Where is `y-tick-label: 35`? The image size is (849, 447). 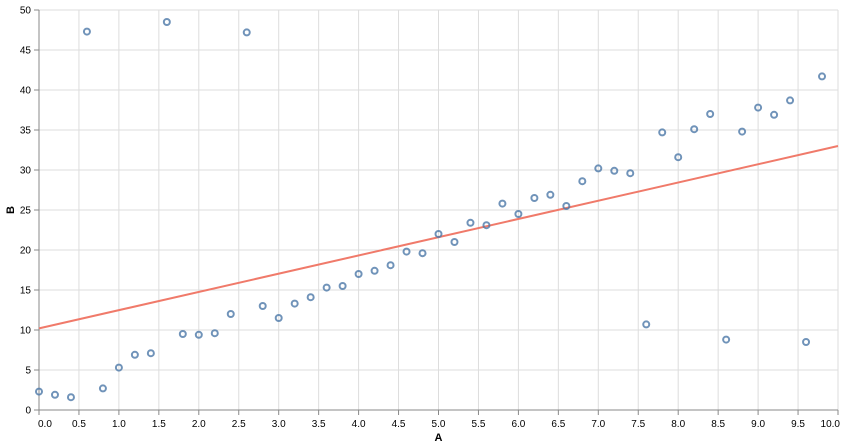
y-tick-label: 35 is located at coordinates (26, 131).